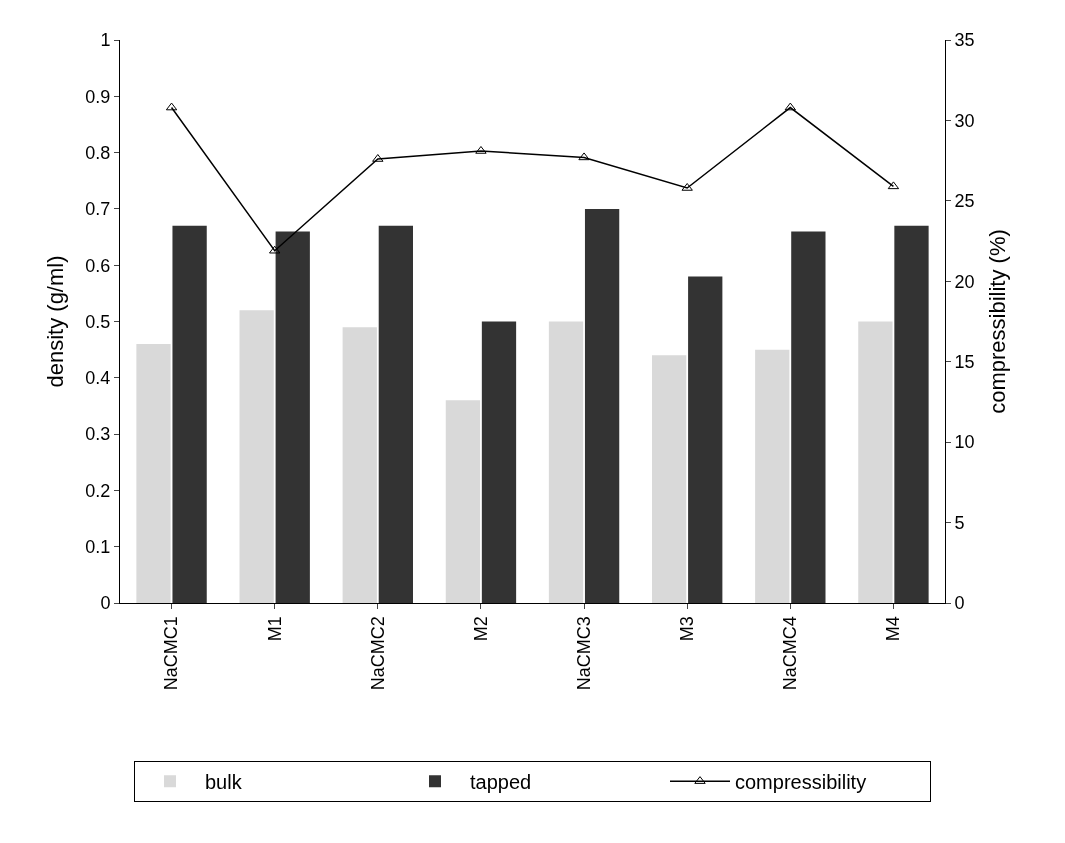 This screenshot has height=843, width=1065. What do you see at coordinates (56, 321) in the screenshot?
I see `y-axis-title: density (g/ml)` at bounding box center [56, 321].